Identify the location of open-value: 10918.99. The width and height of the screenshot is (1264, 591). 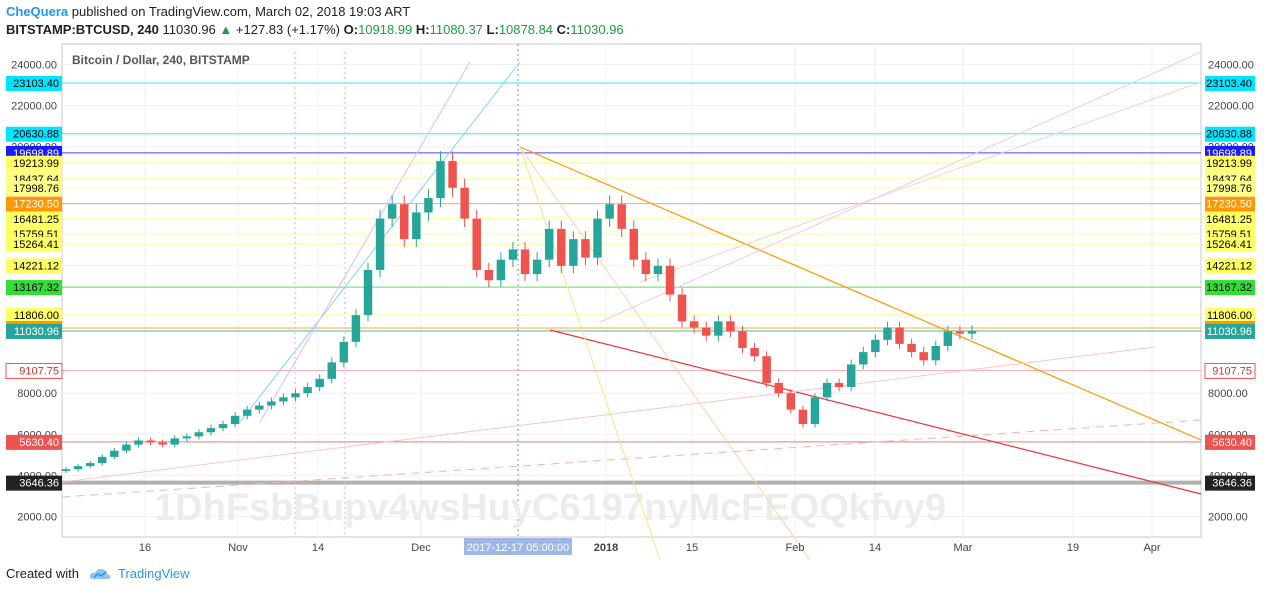
(385, 29).